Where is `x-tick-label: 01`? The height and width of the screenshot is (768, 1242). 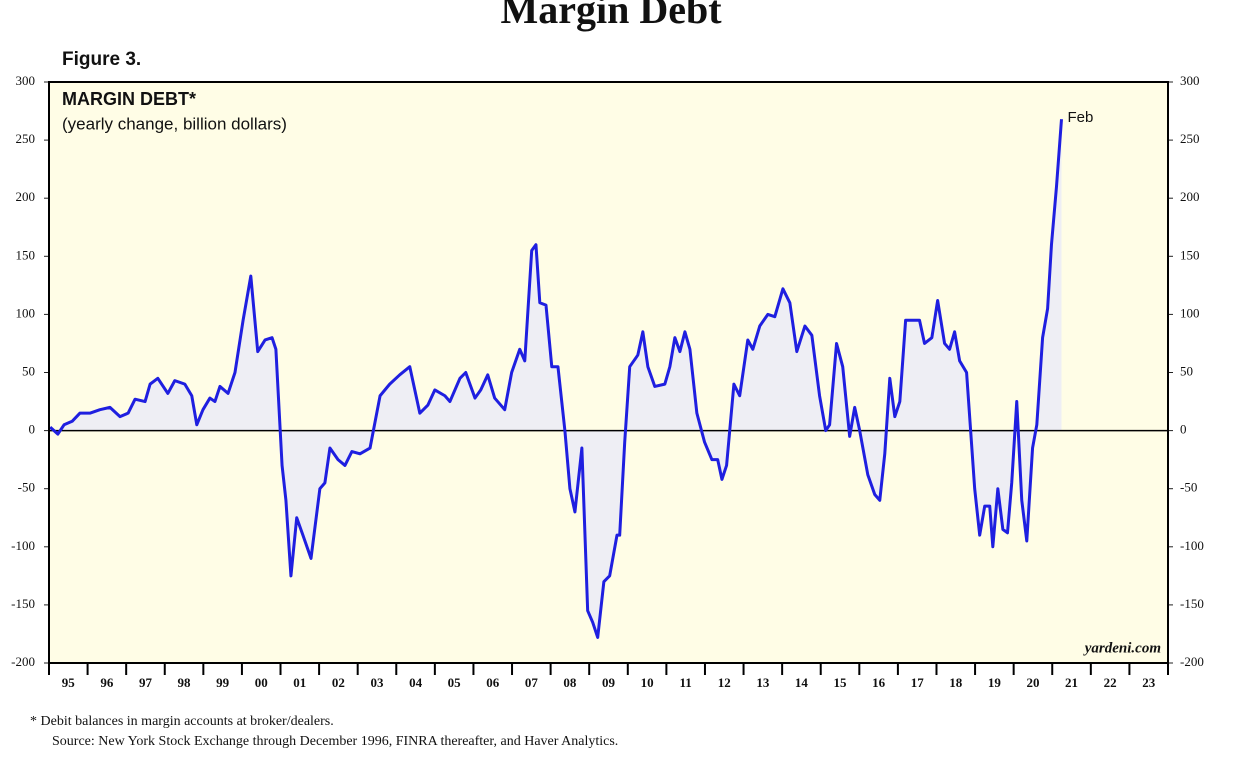
x-tick-label: 01 is located at coordinates (299, 682).